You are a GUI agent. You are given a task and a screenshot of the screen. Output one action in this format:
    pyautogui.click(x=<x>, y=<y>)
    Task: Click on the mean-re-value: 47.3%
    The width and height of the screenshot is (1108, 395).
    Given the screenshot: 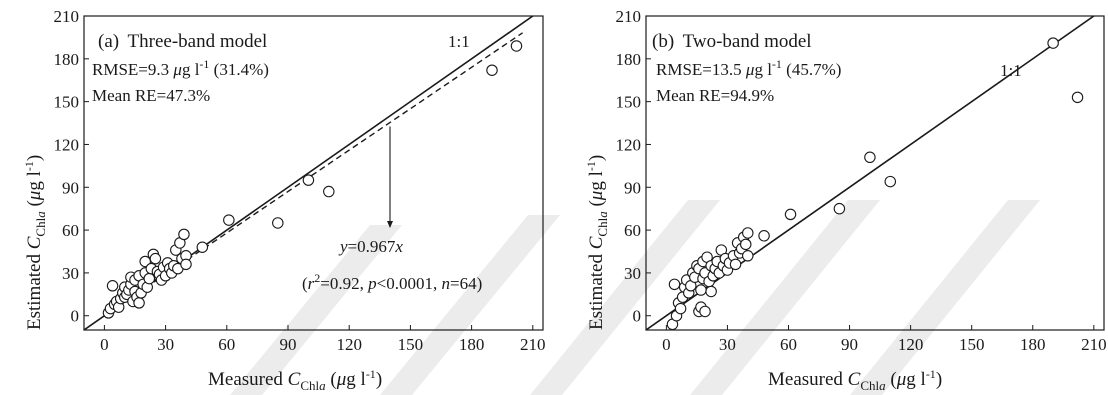 What is the action you would take?
    pyautogui.click(x=188, y=95)
    